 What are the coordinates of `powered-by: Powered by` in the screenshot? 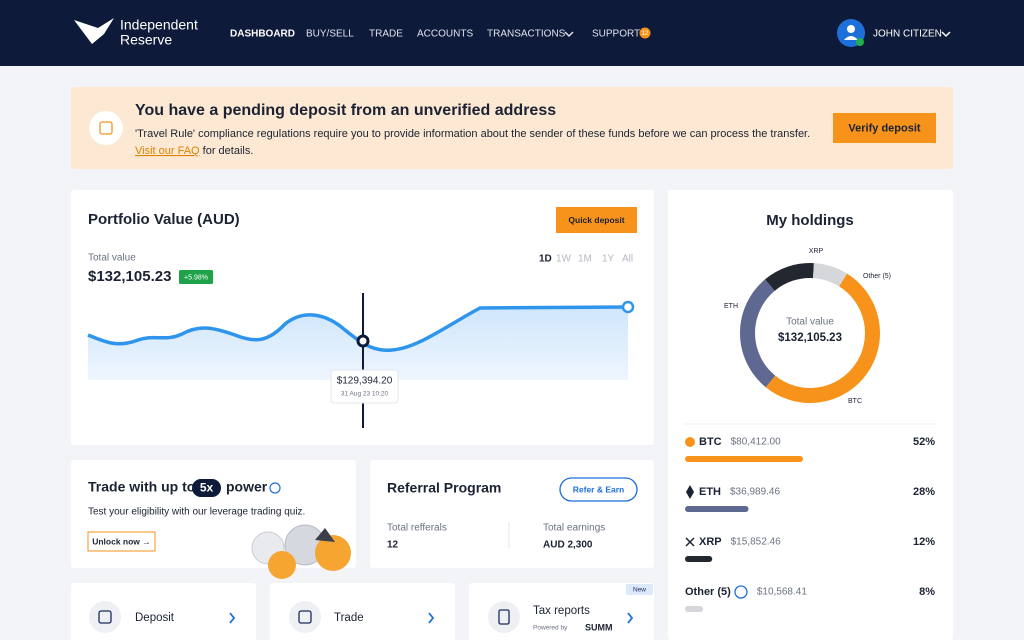 It's located at (550, 628).